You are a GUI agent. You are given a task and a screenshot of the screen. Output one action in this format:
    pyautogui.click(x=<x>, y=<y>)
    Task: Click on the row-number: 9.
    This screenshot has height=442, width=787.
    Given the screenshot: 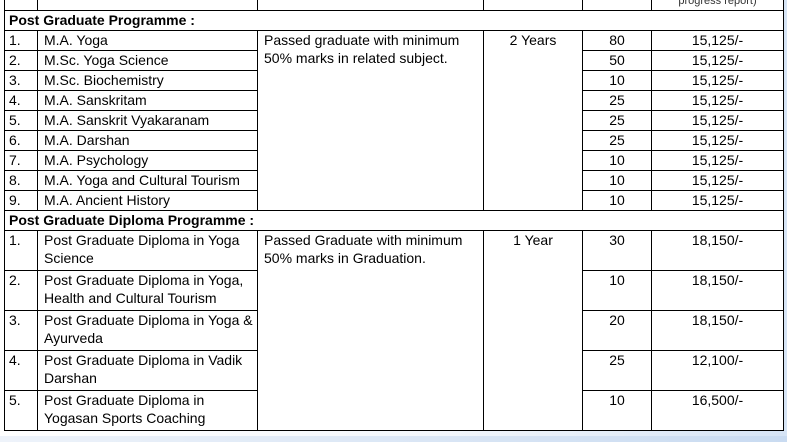 What is the action you would take?
    pyautogui.click(x=21, y=200)
    